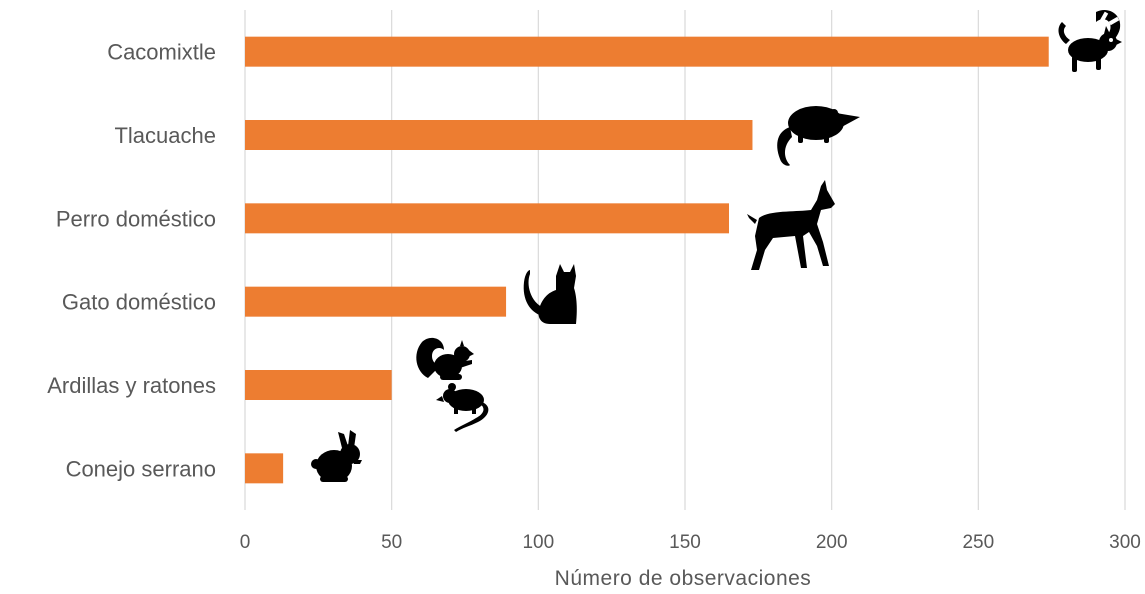 The height and width of the screenshot is (594, 1145). Describe the element at coordinates (141, 468) in the screenshot. I see `category-label: Conejo serrano` at that location.